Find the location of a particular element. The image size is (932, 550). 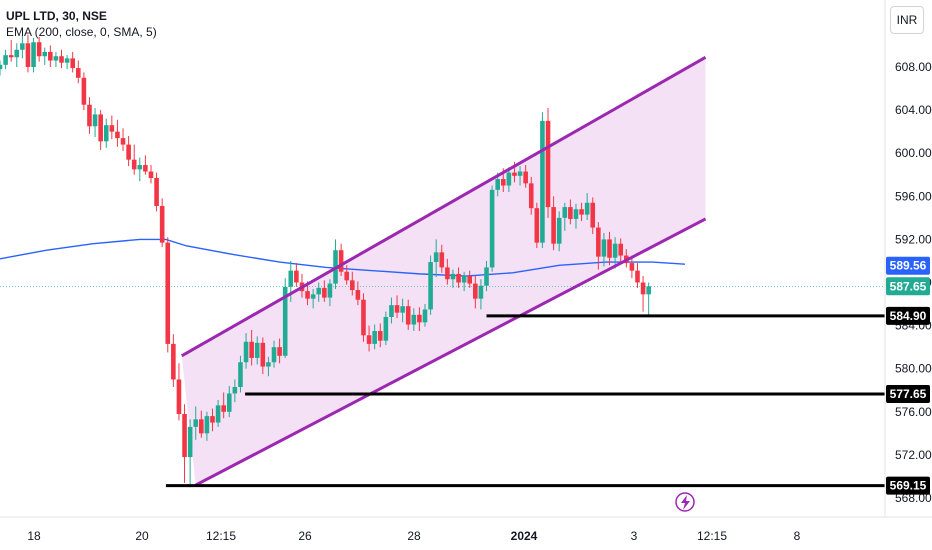

level-price-label: 577.65 is located at coordinates (908, 394).